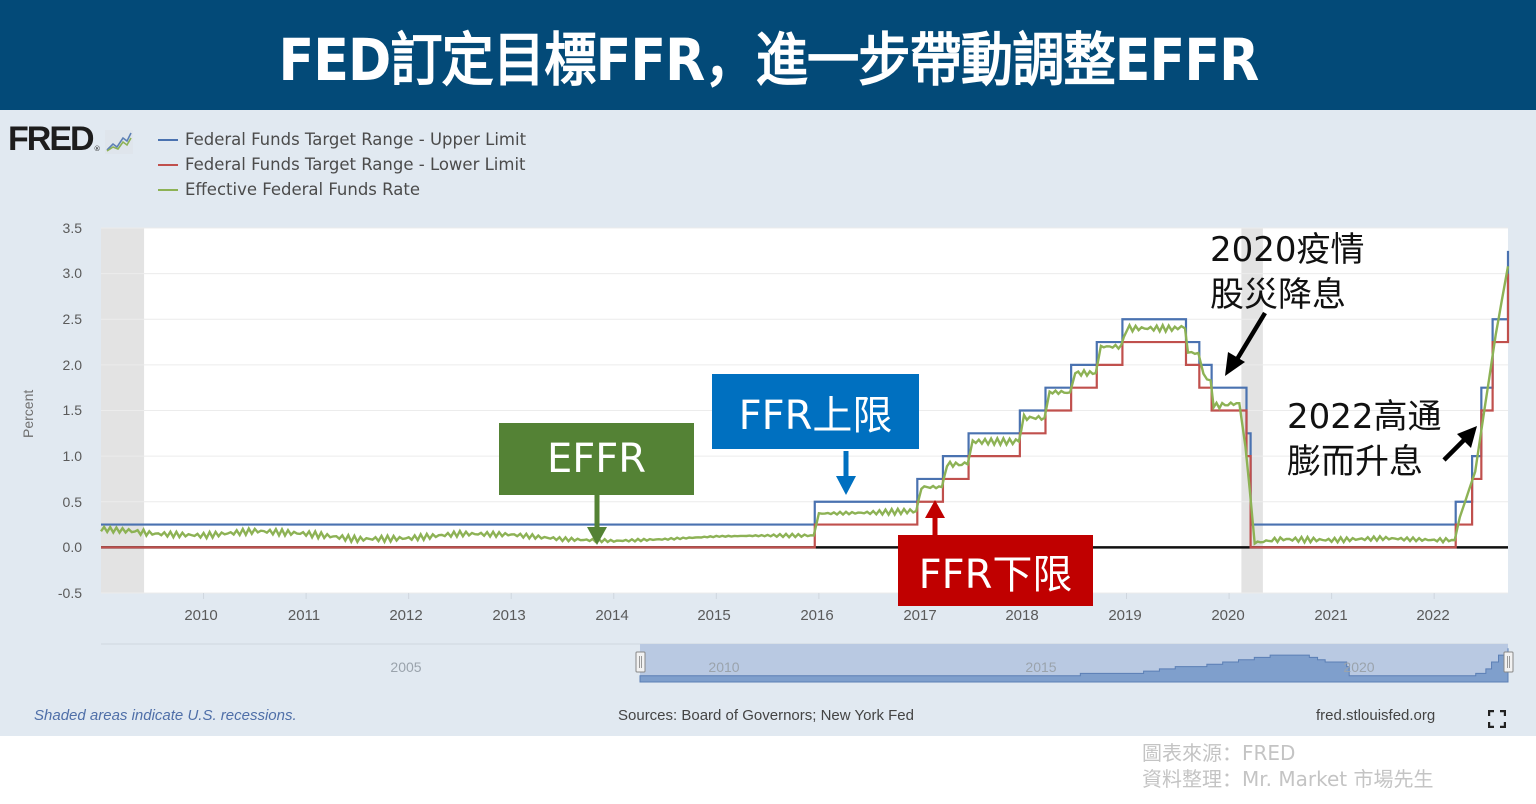 Image resolution: width=1536 pixels, height=804 pixels. Describe the element at coordinates (72, 273) in the screenshot. I see `y-tick: 3.0` at that location.